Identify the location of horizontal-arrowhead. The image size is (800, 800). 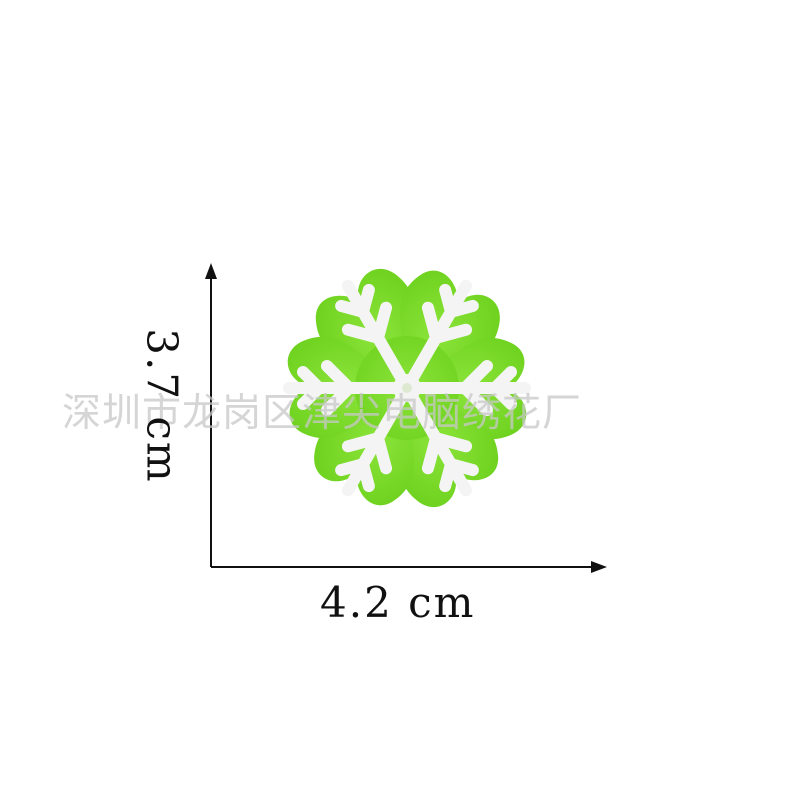
(599, 567).